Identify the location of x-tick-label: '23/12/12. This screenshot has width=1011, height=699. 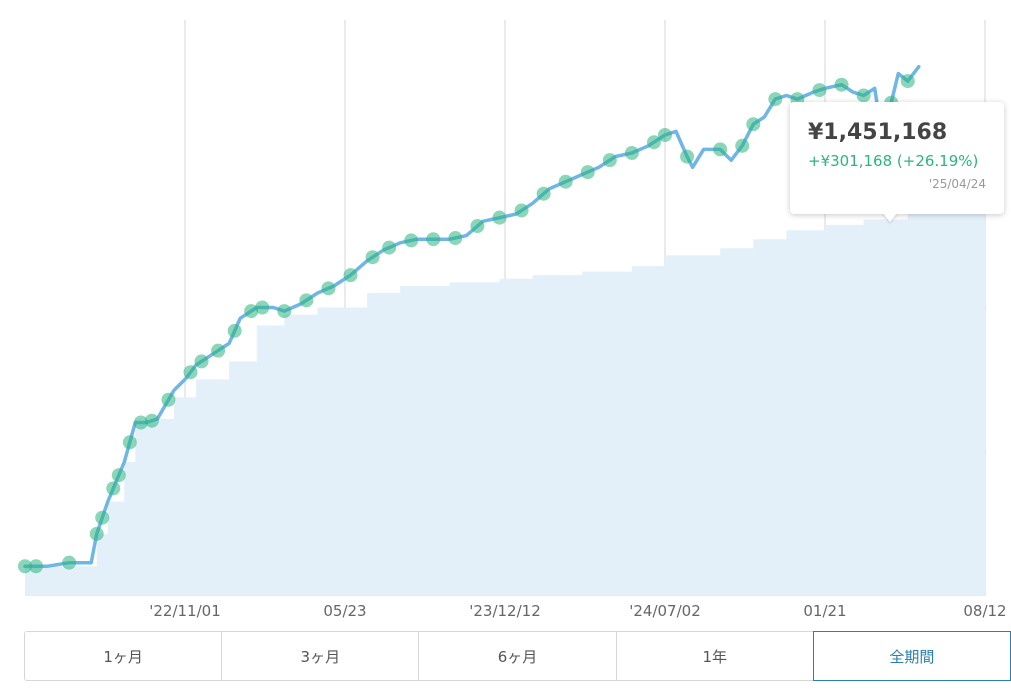
(505, 611).